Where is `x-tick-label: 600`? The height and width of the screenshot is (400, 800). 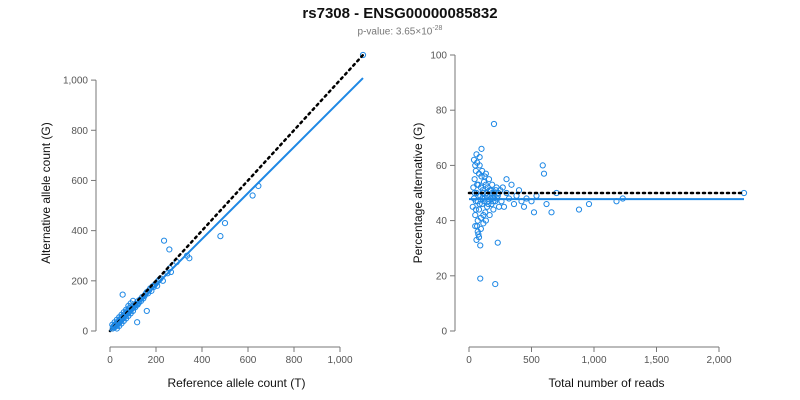 x-tick-label: 600 is located at coordinates (248, 360).